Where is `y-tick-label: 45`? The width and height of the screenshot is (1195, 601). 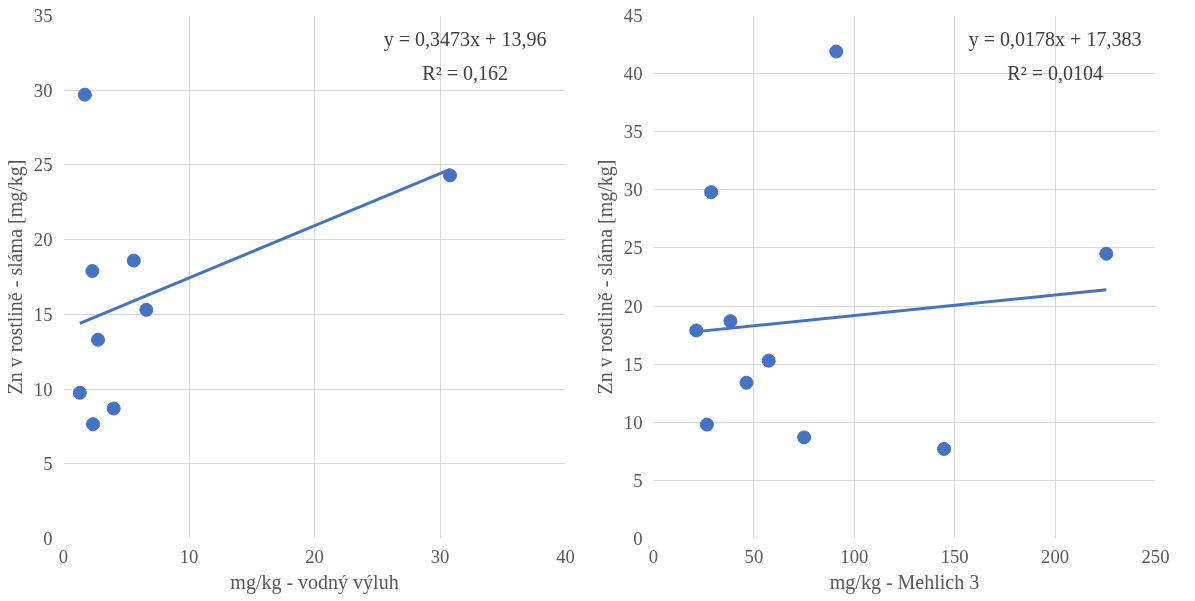
y-tick-label: 45 is located at coordinates (633, 15).